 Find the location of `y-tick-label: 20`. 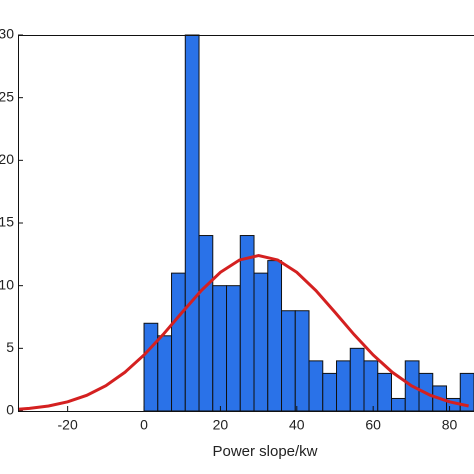

y-tick-label: 20 is located at coordinates (7, 159).